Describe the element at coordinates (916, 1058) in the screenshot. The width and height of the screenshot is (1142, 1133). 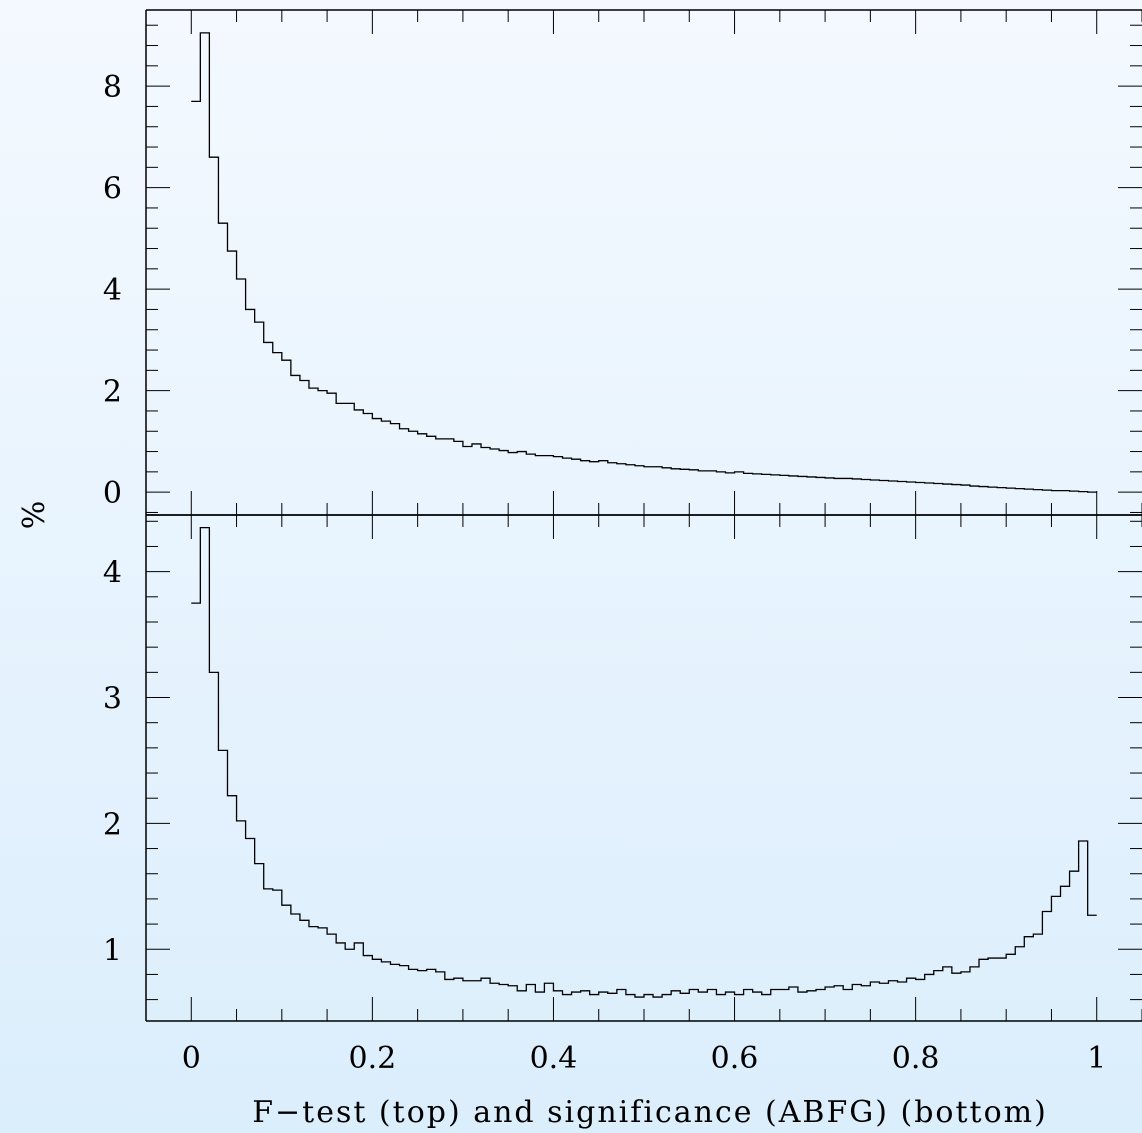
I see `x-tick-label: 0.8` at that location.